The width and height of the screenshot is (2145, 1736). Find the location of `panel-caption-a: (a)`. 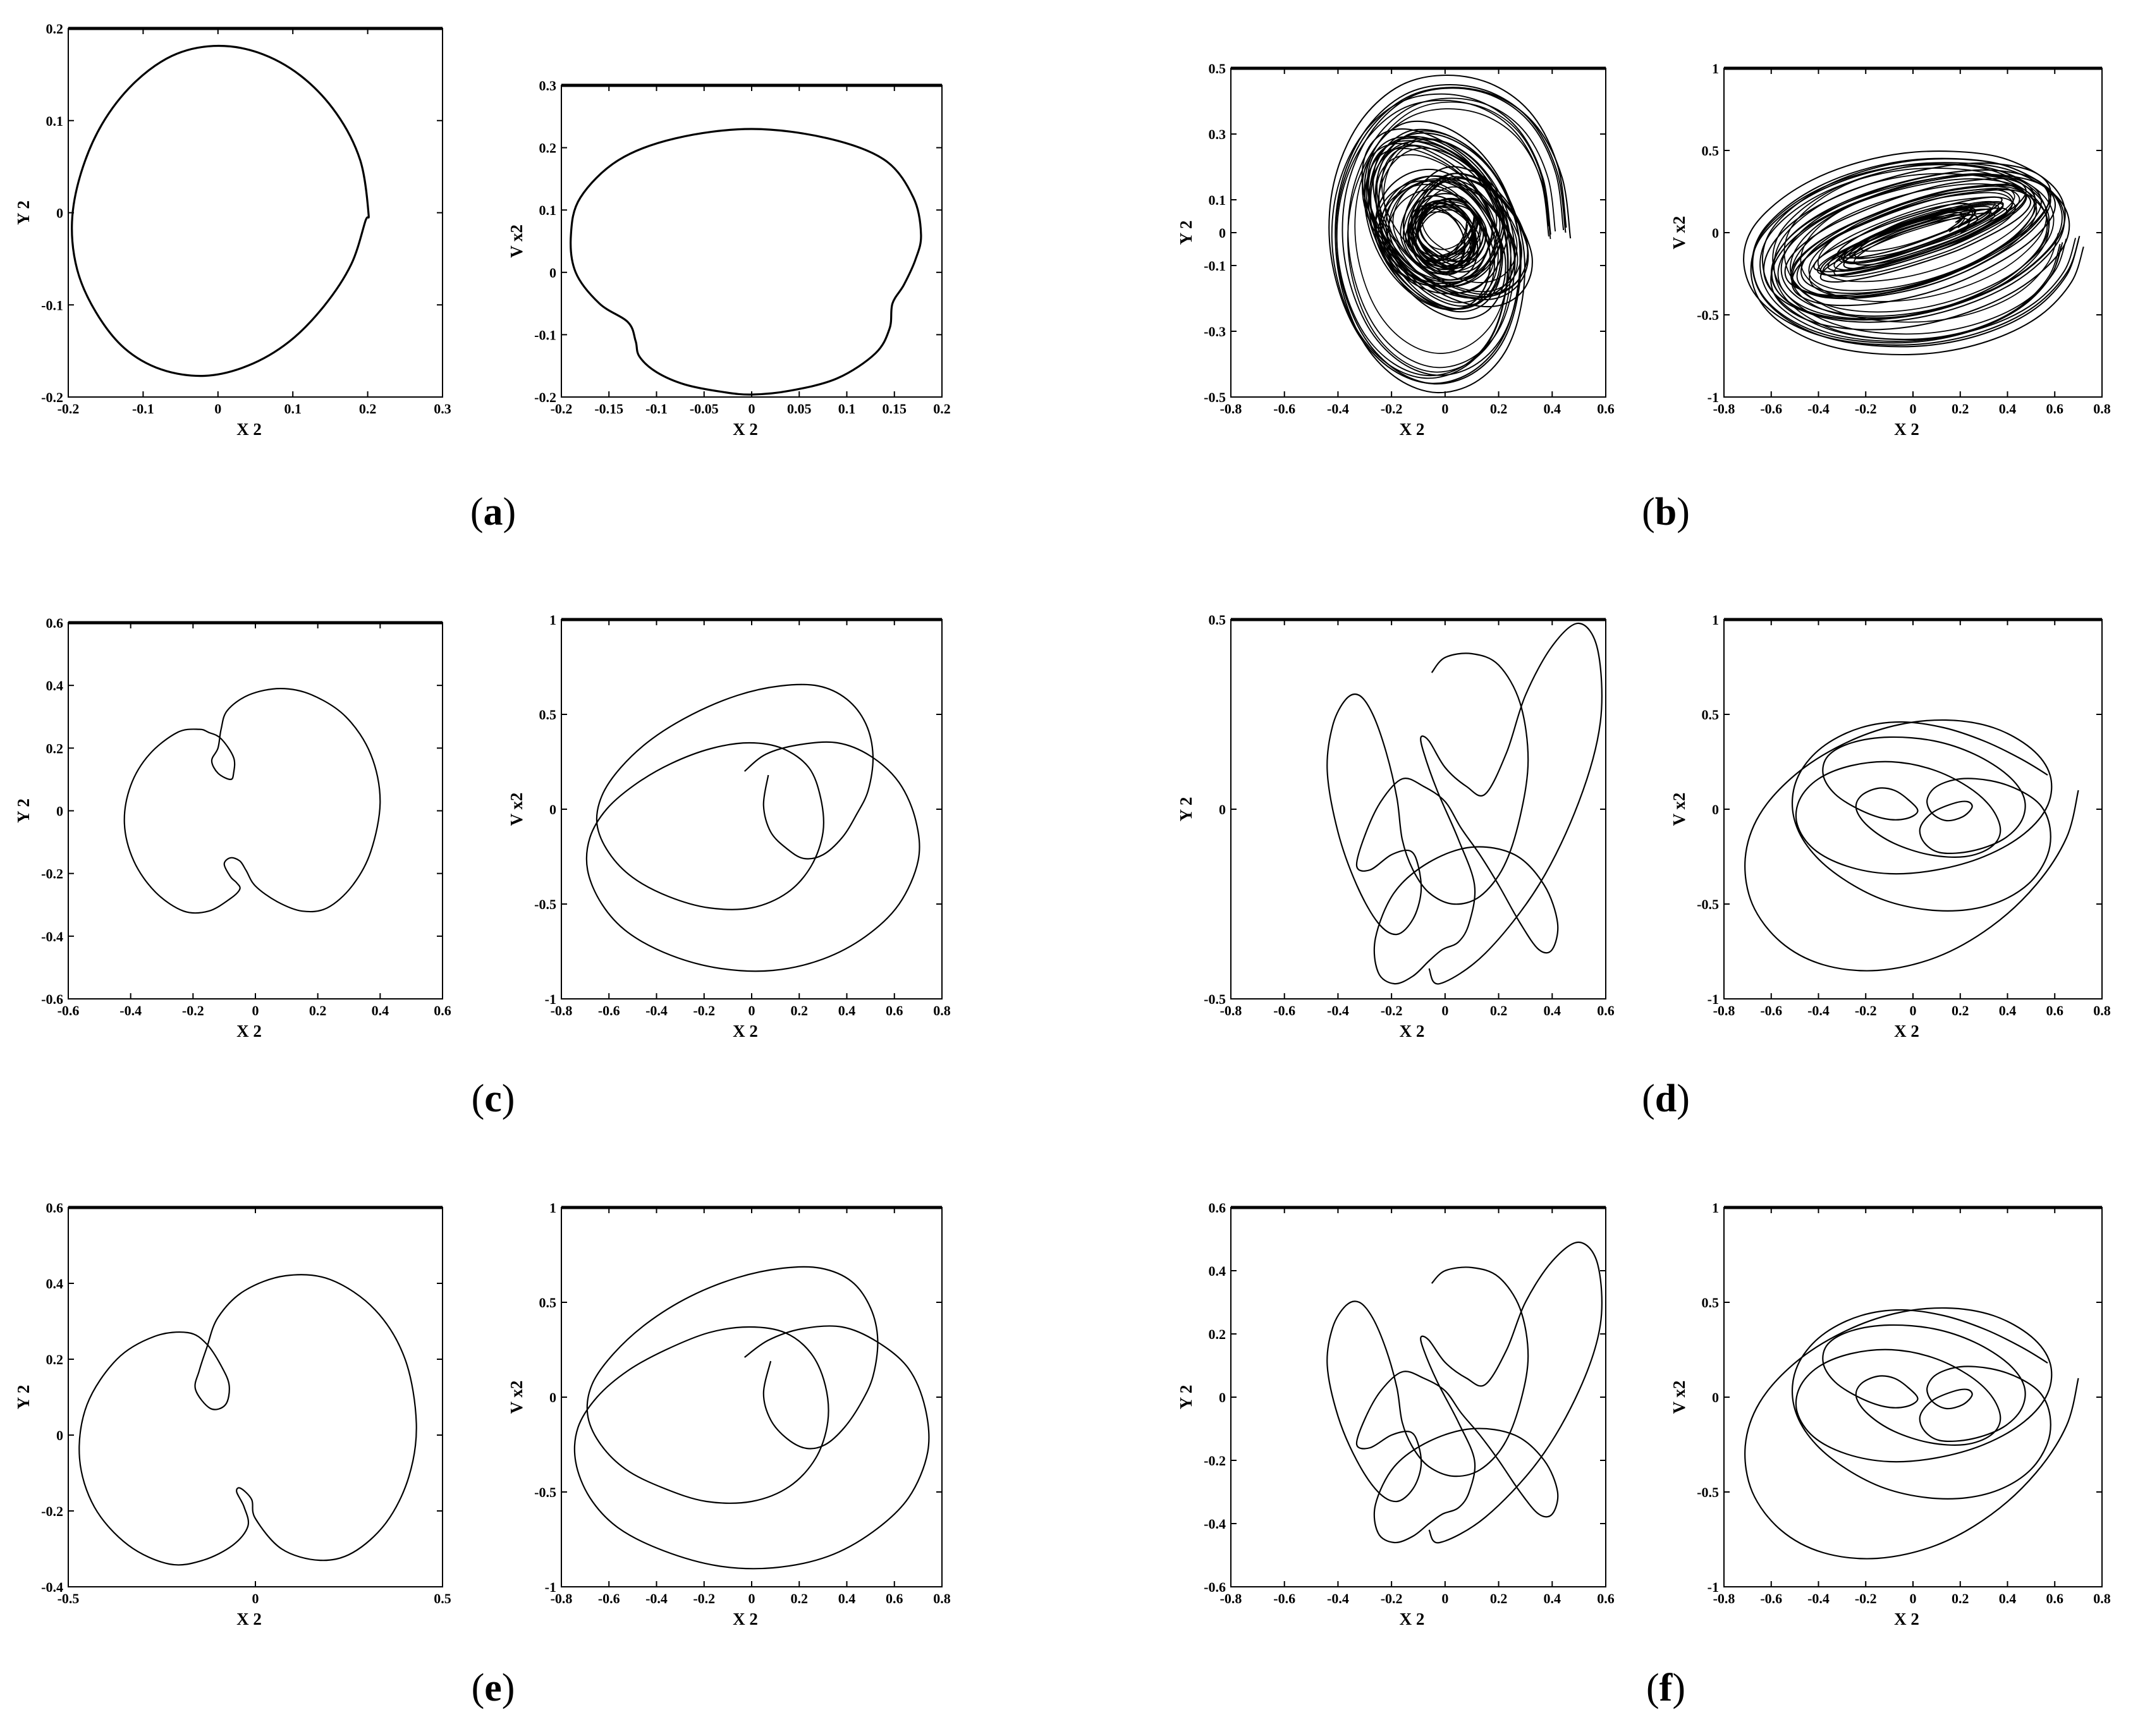

panel-caption-a: (a) is located at coordinates (493, 512).